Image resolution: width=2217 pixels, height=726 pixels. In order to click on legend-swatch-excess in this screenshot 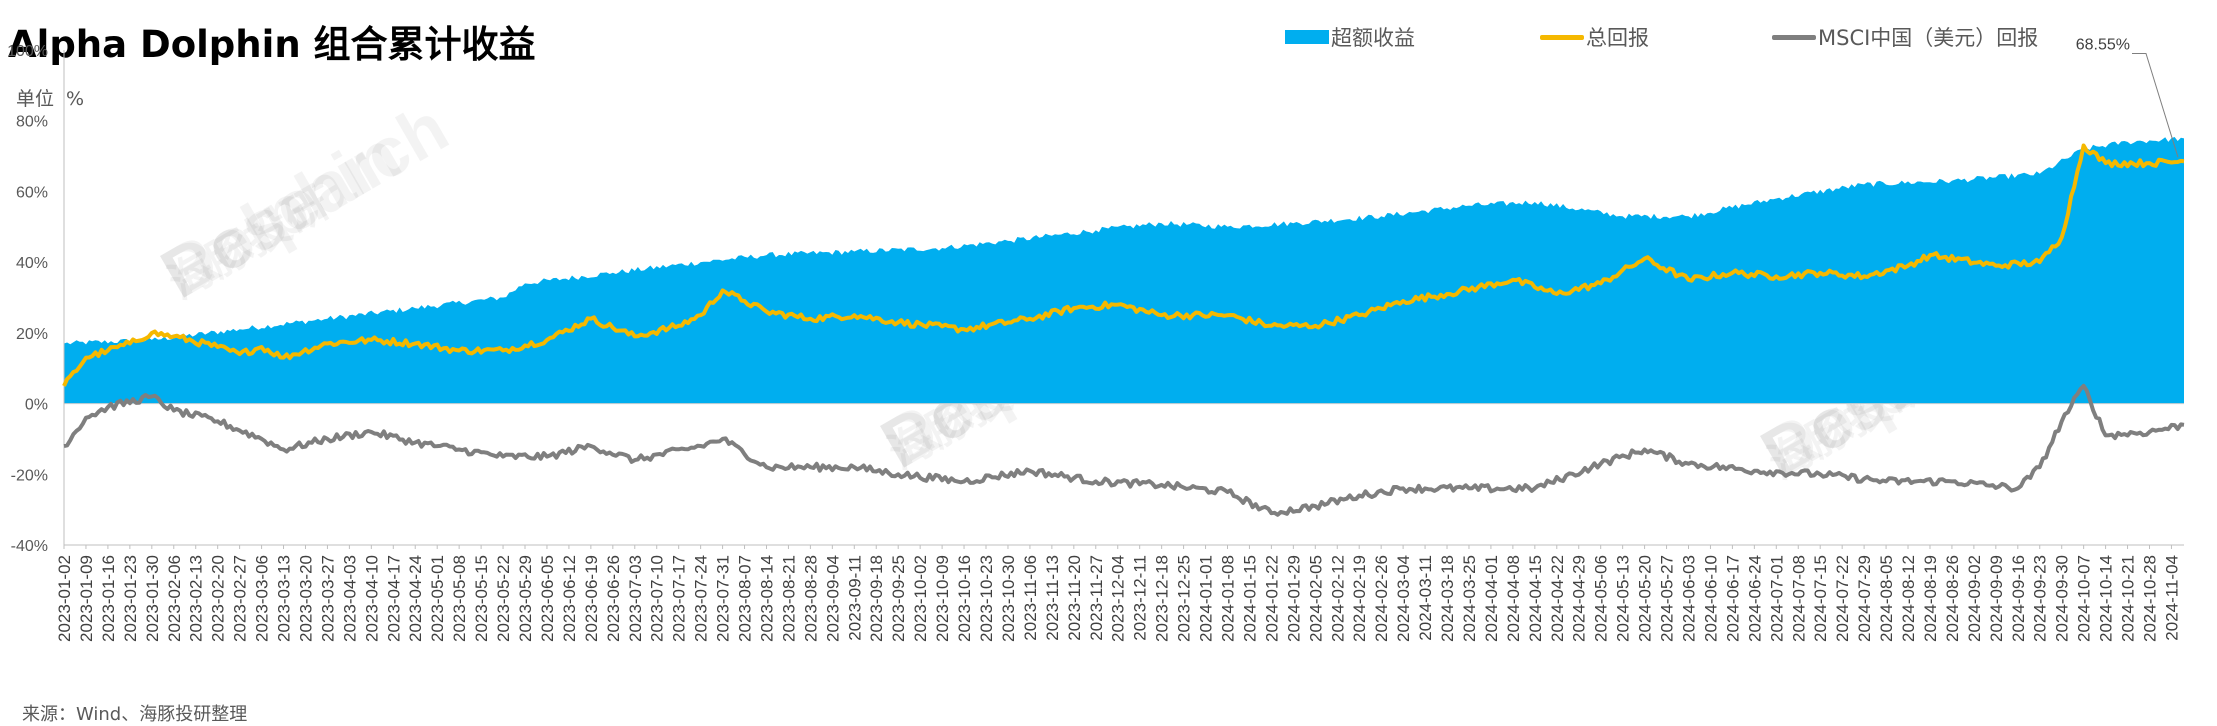, I will do `click(1307, 37)`.